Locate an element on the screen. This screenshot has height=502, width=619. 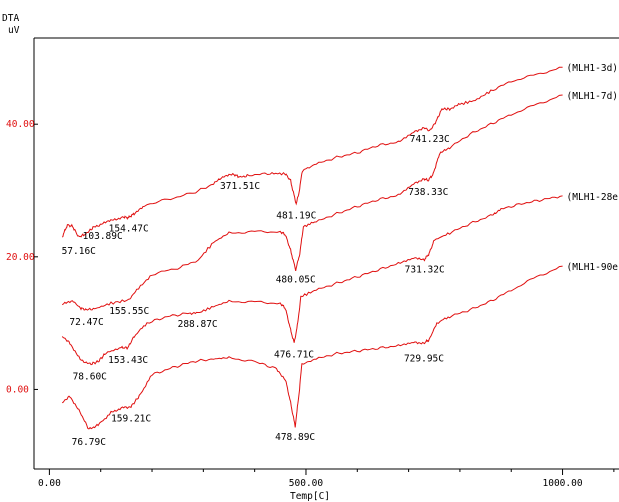
y-tick-label: 40.00 is located at coordinates (20, 124).